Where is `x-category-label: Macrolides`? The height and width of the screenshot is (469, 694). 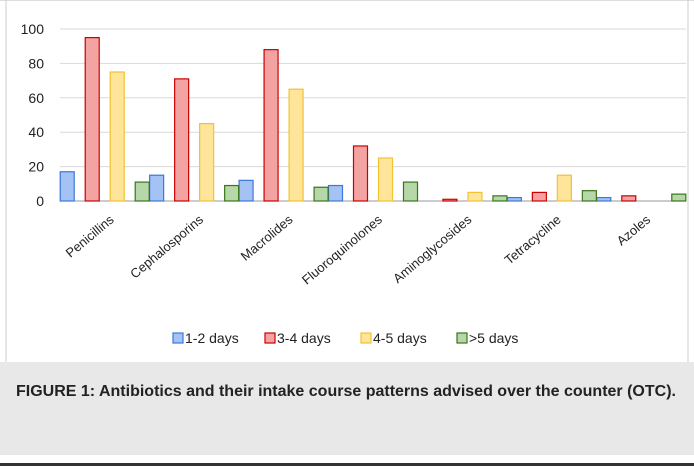 x-category-label: Macrolides is located at coordinates (267, 237).